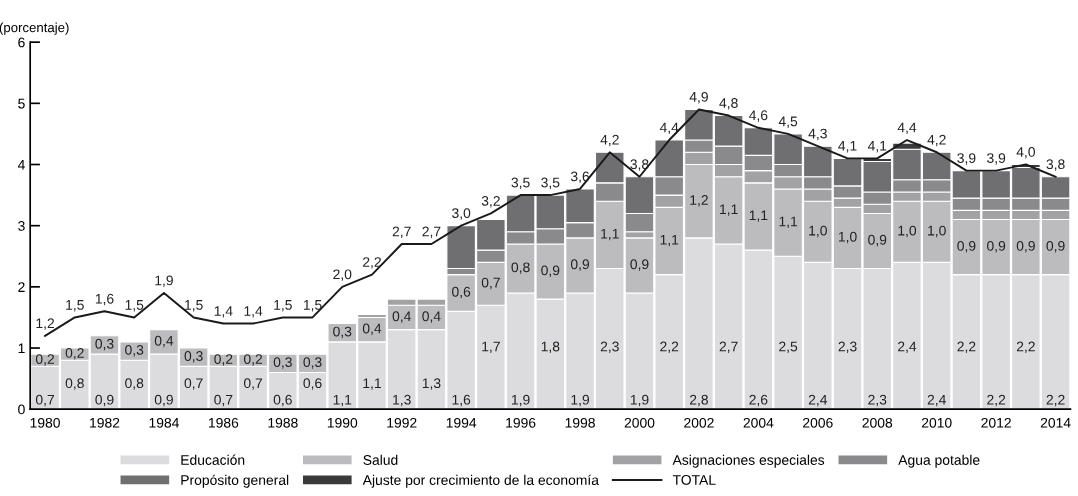 The image size is (1078, 496). What do you see at coordinates (699, 201) in the screenshot?
I see `data-label: 1,2` at bounding box center [699, 201].